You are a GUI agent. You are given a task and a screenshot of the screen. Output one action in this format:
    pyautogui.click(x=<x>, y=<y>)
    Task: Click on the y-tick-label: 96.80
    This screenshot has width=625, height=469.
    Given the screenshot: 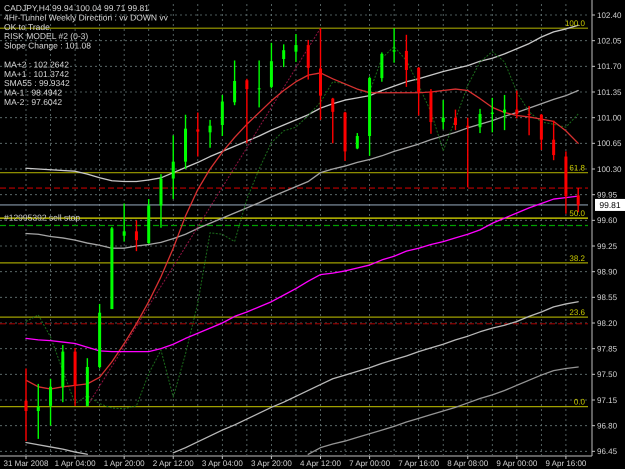 What is the action you would take?
    pyautogui.click(x=607, y=425)
    